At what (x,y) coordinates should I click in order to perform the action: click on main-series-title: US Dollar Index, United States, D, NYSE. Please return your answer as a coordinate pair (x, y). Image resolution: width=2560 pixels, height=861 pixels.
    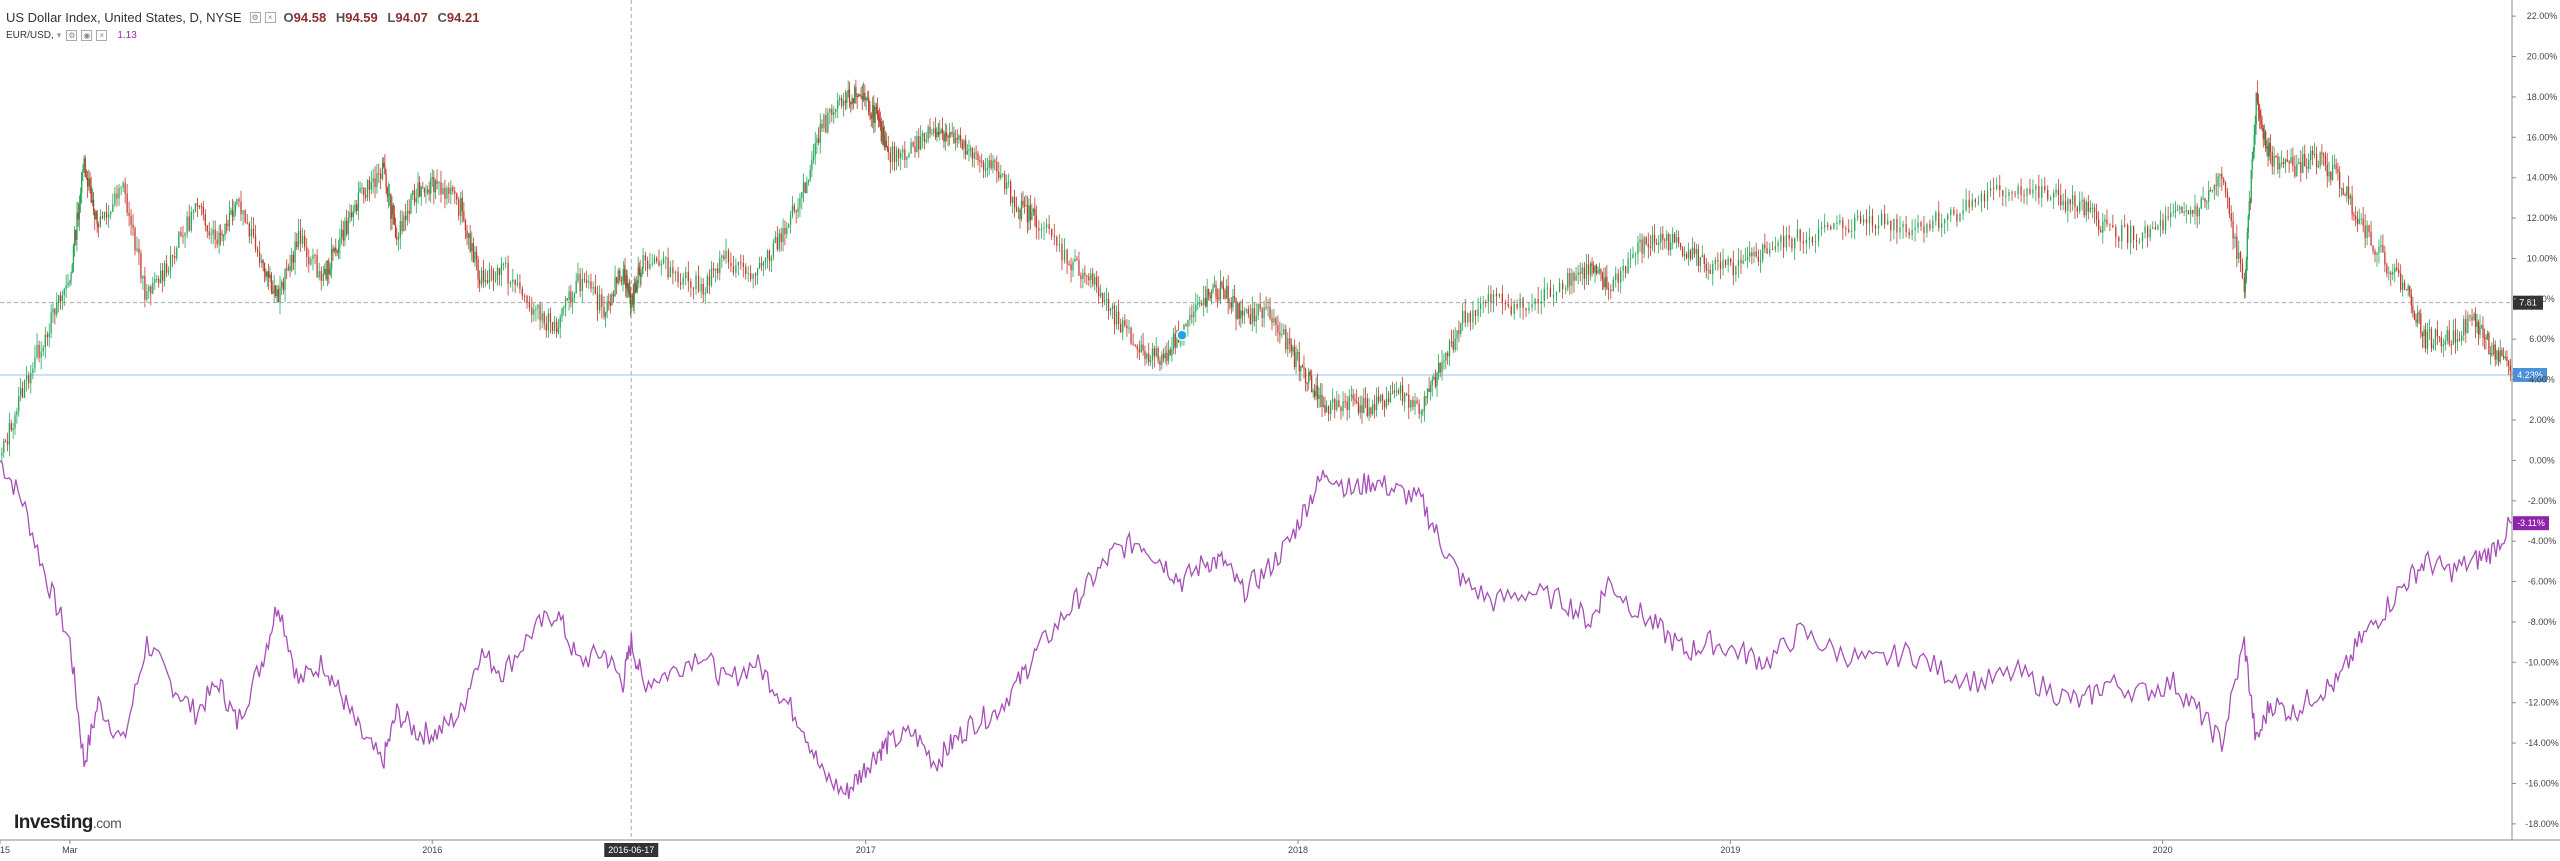
    Looking at the image, I should click on (124, 17).